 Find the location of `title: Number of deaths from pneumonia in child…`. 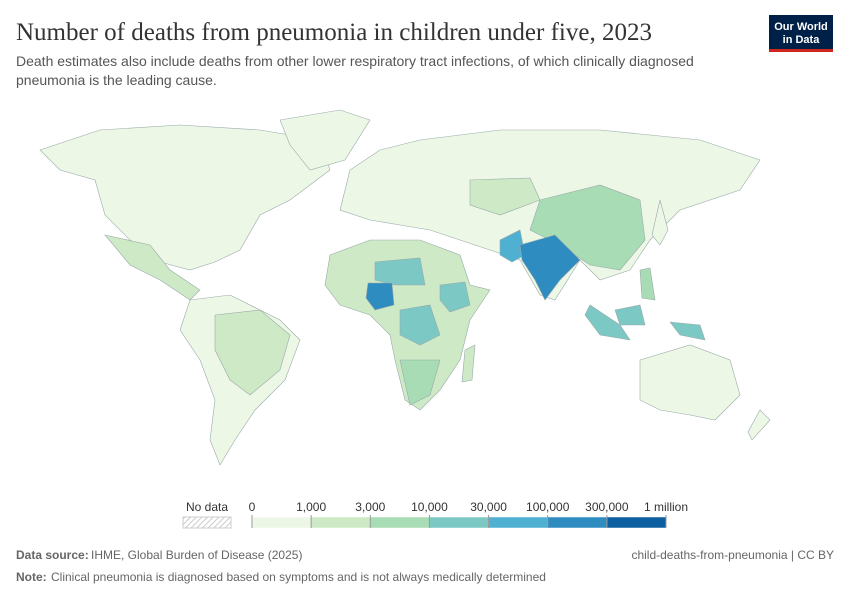

title: Number of deaths from pneumonia in child… is located at coordinates (334, 32).